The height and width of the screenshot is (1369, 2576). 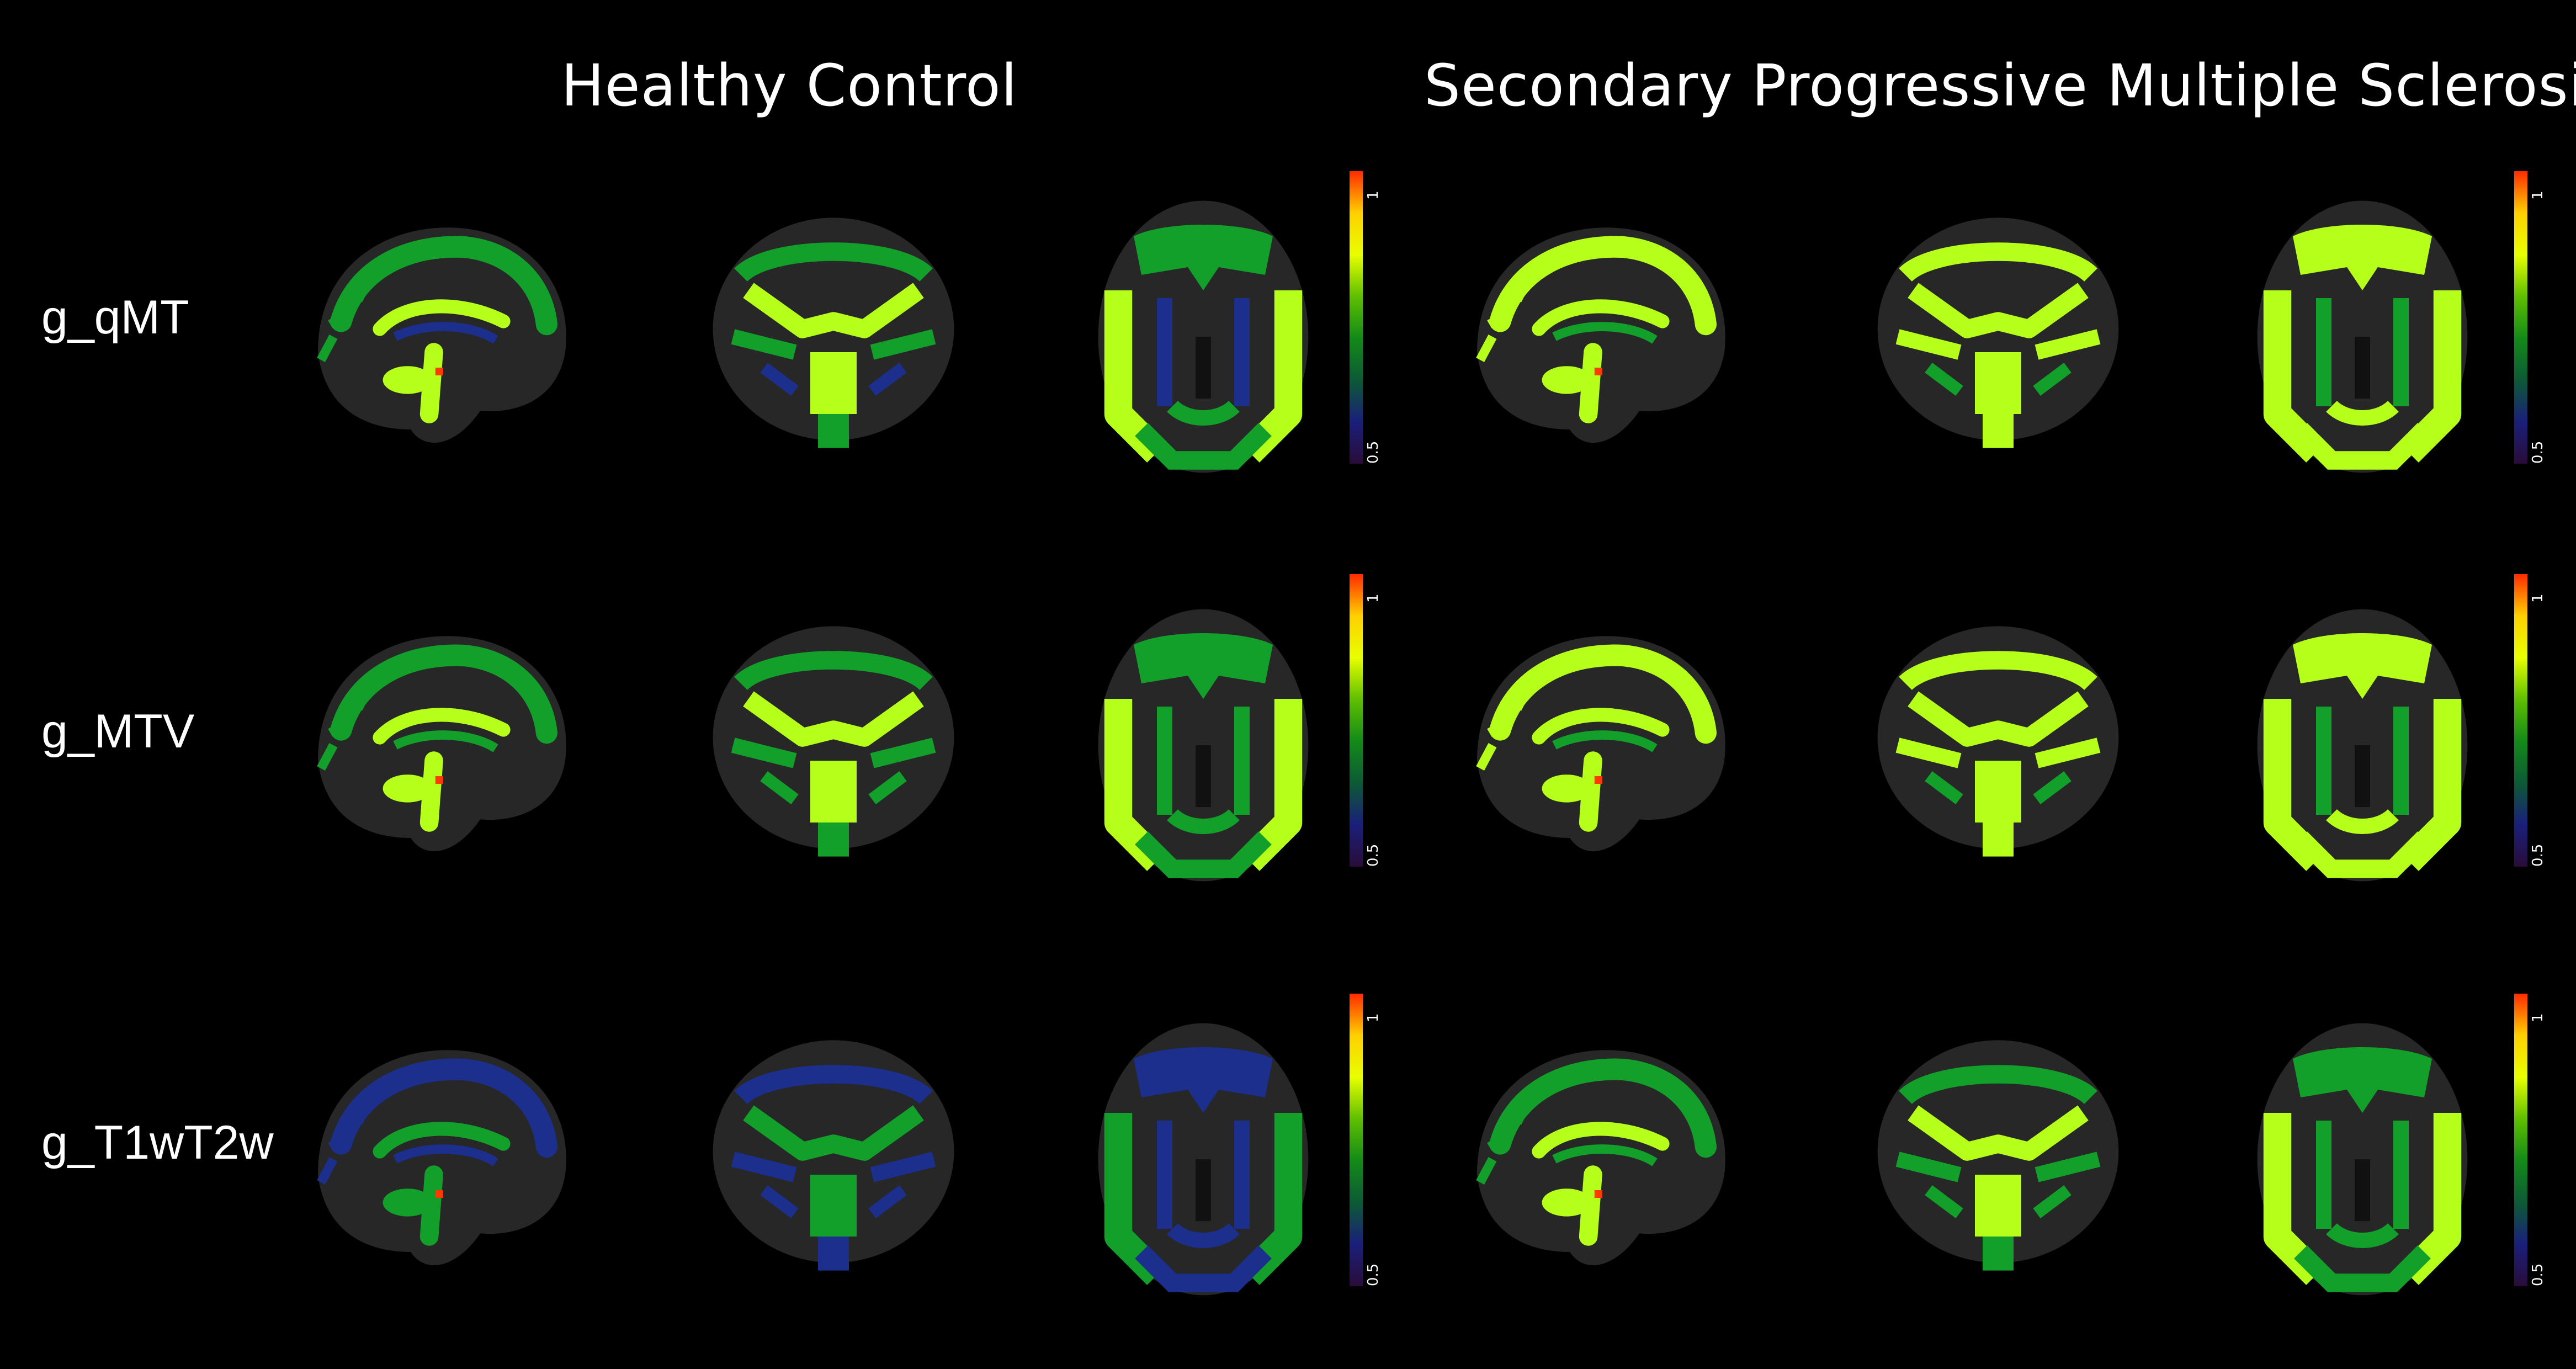 What do you see at coordinates (1998, 336) in the screenshot?
I see `scan-spms-qmt-coronal` at bounding box center [1998, 336].